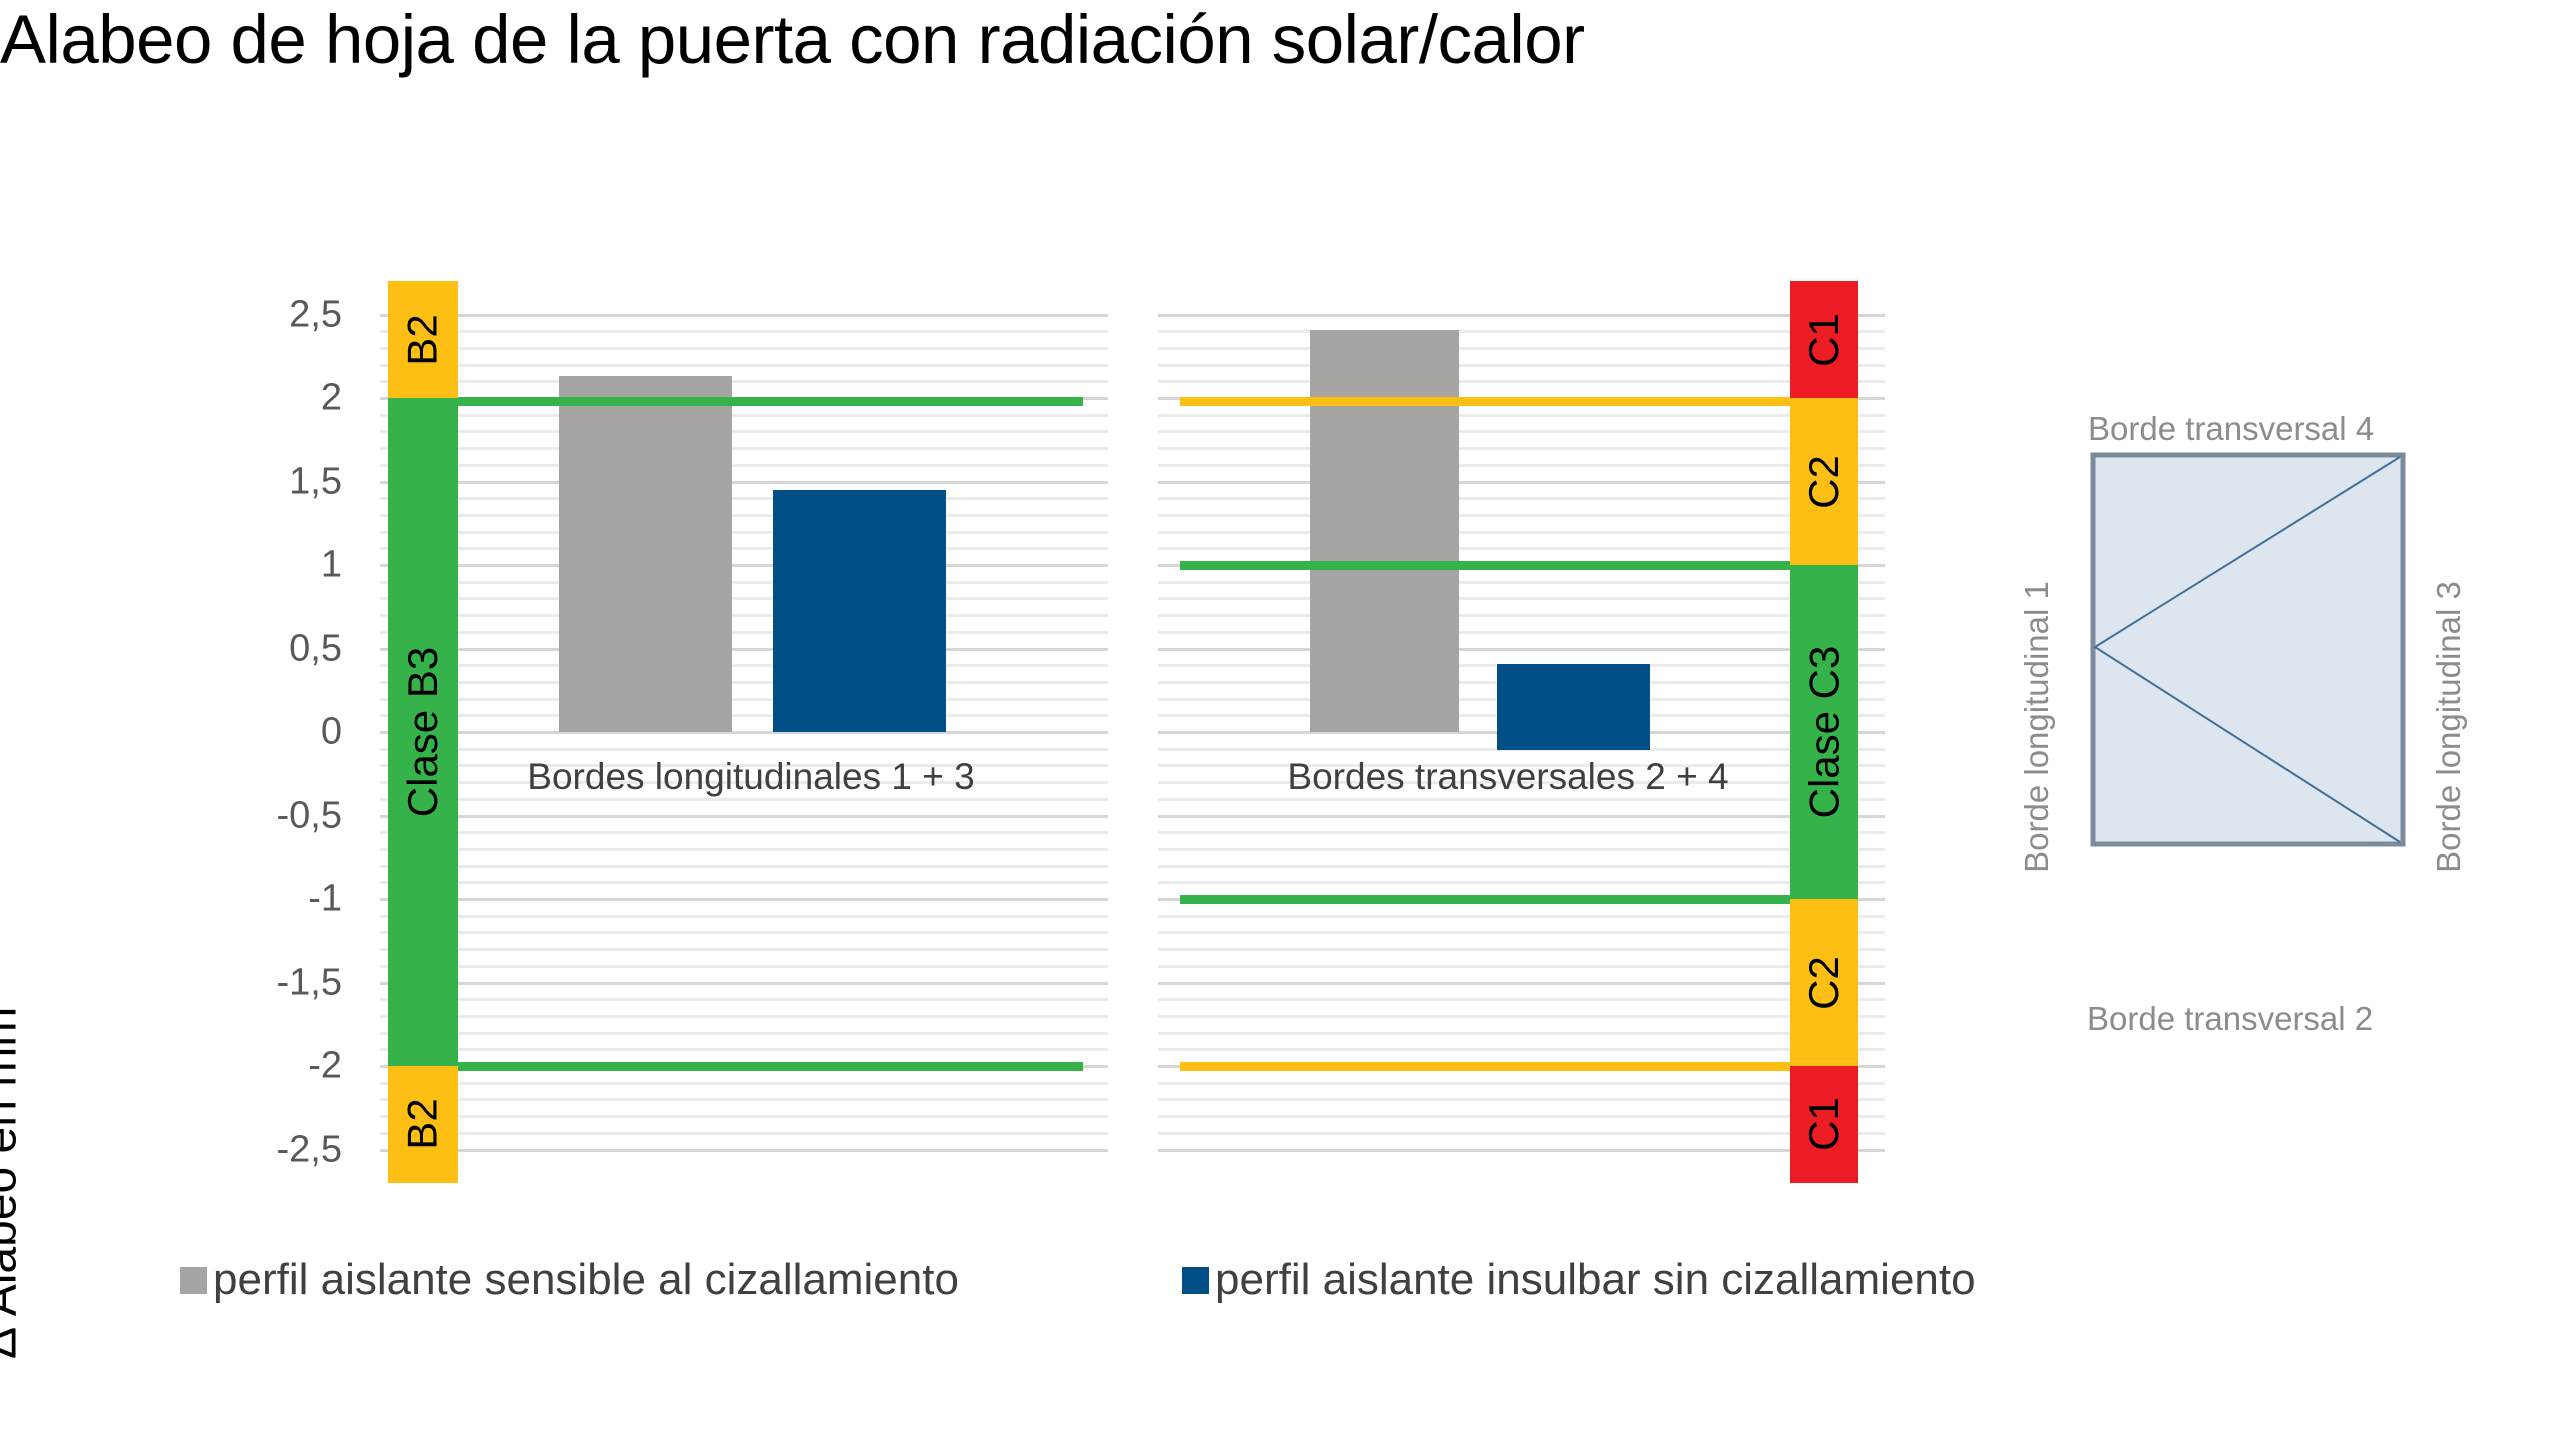 This screenshot has height=1440, width=2560. I want to click on y-tick-label: 1, so click(331, 564).